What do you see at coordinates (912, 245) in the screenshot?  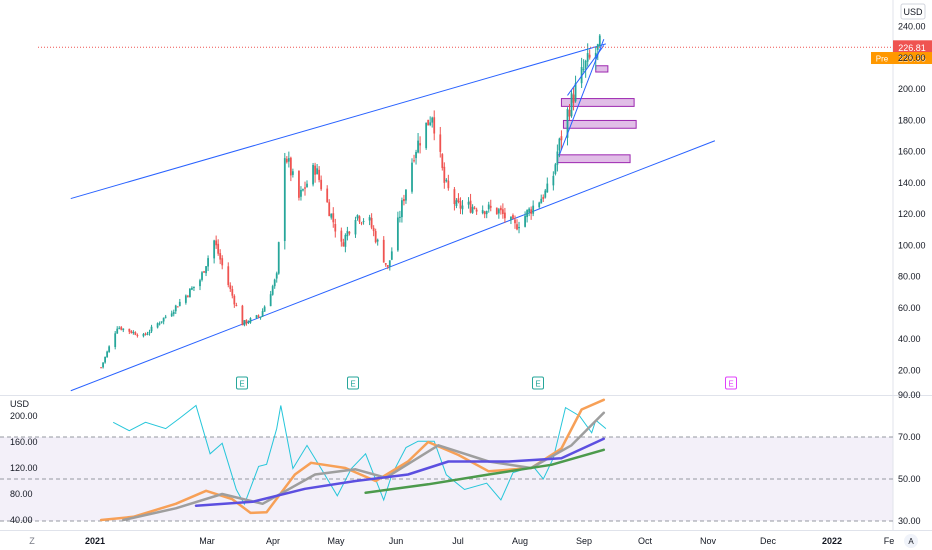 I see `price-tick-label: 100.00` at bounding box center [912, 245].